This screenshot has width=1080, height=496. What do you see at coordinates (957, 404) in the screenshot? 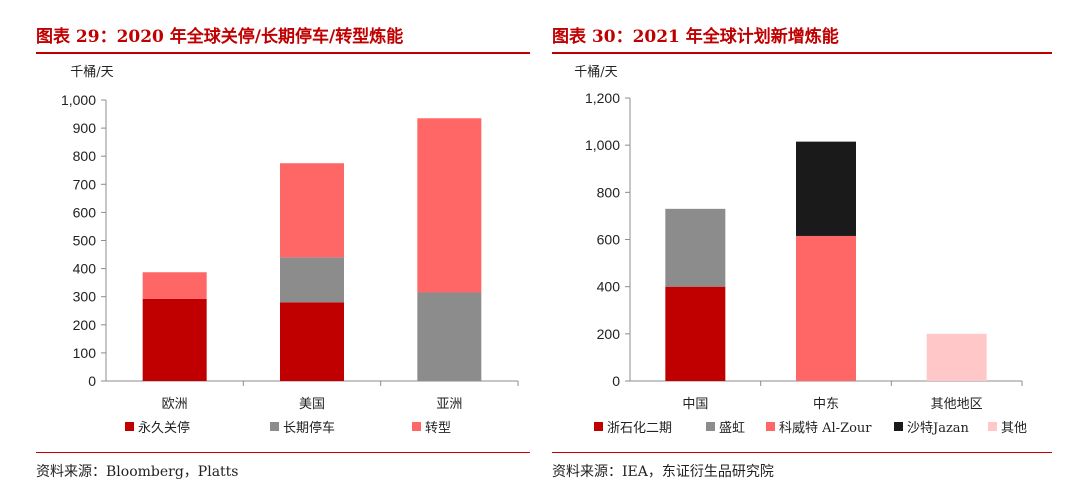
I see `x-tick-label: 其他地区` at bounding box center [957, 404].